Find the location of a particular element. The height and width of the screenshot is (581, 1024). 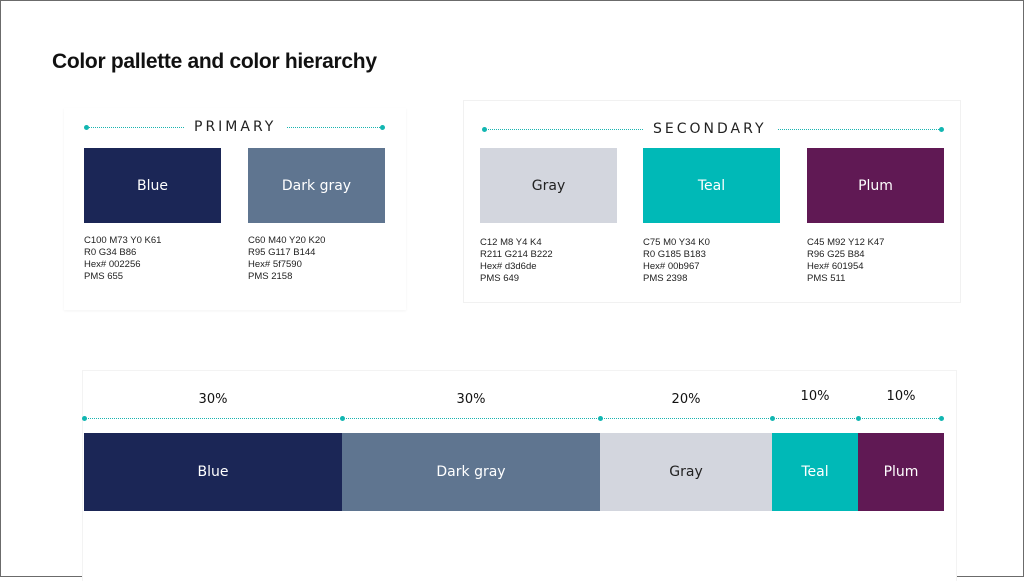

hierarchy-segment-dark-gray: Dark gray is located at coordinates (471, 472).